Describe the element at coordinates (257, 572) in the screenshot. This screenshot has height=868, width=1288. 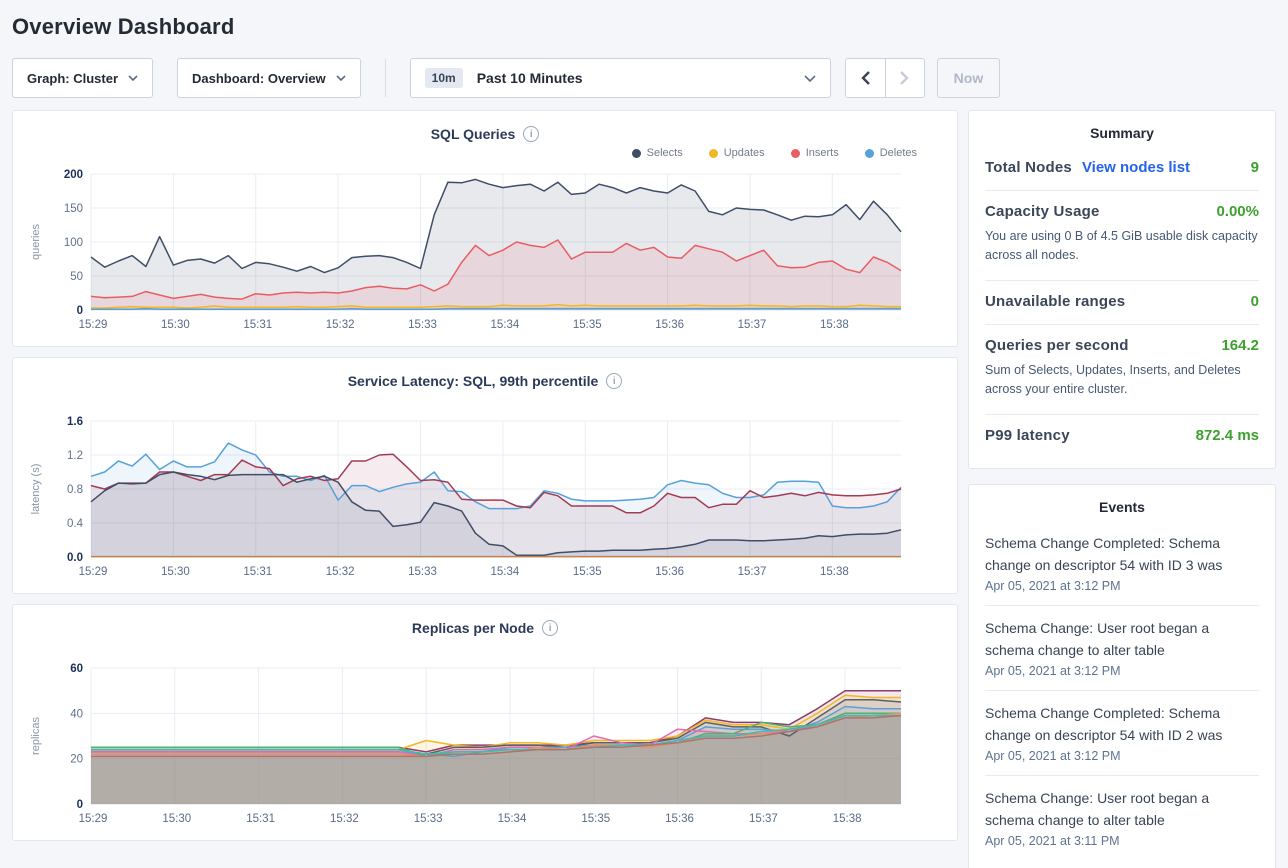
I see `svg-text: 15:31` at that location.